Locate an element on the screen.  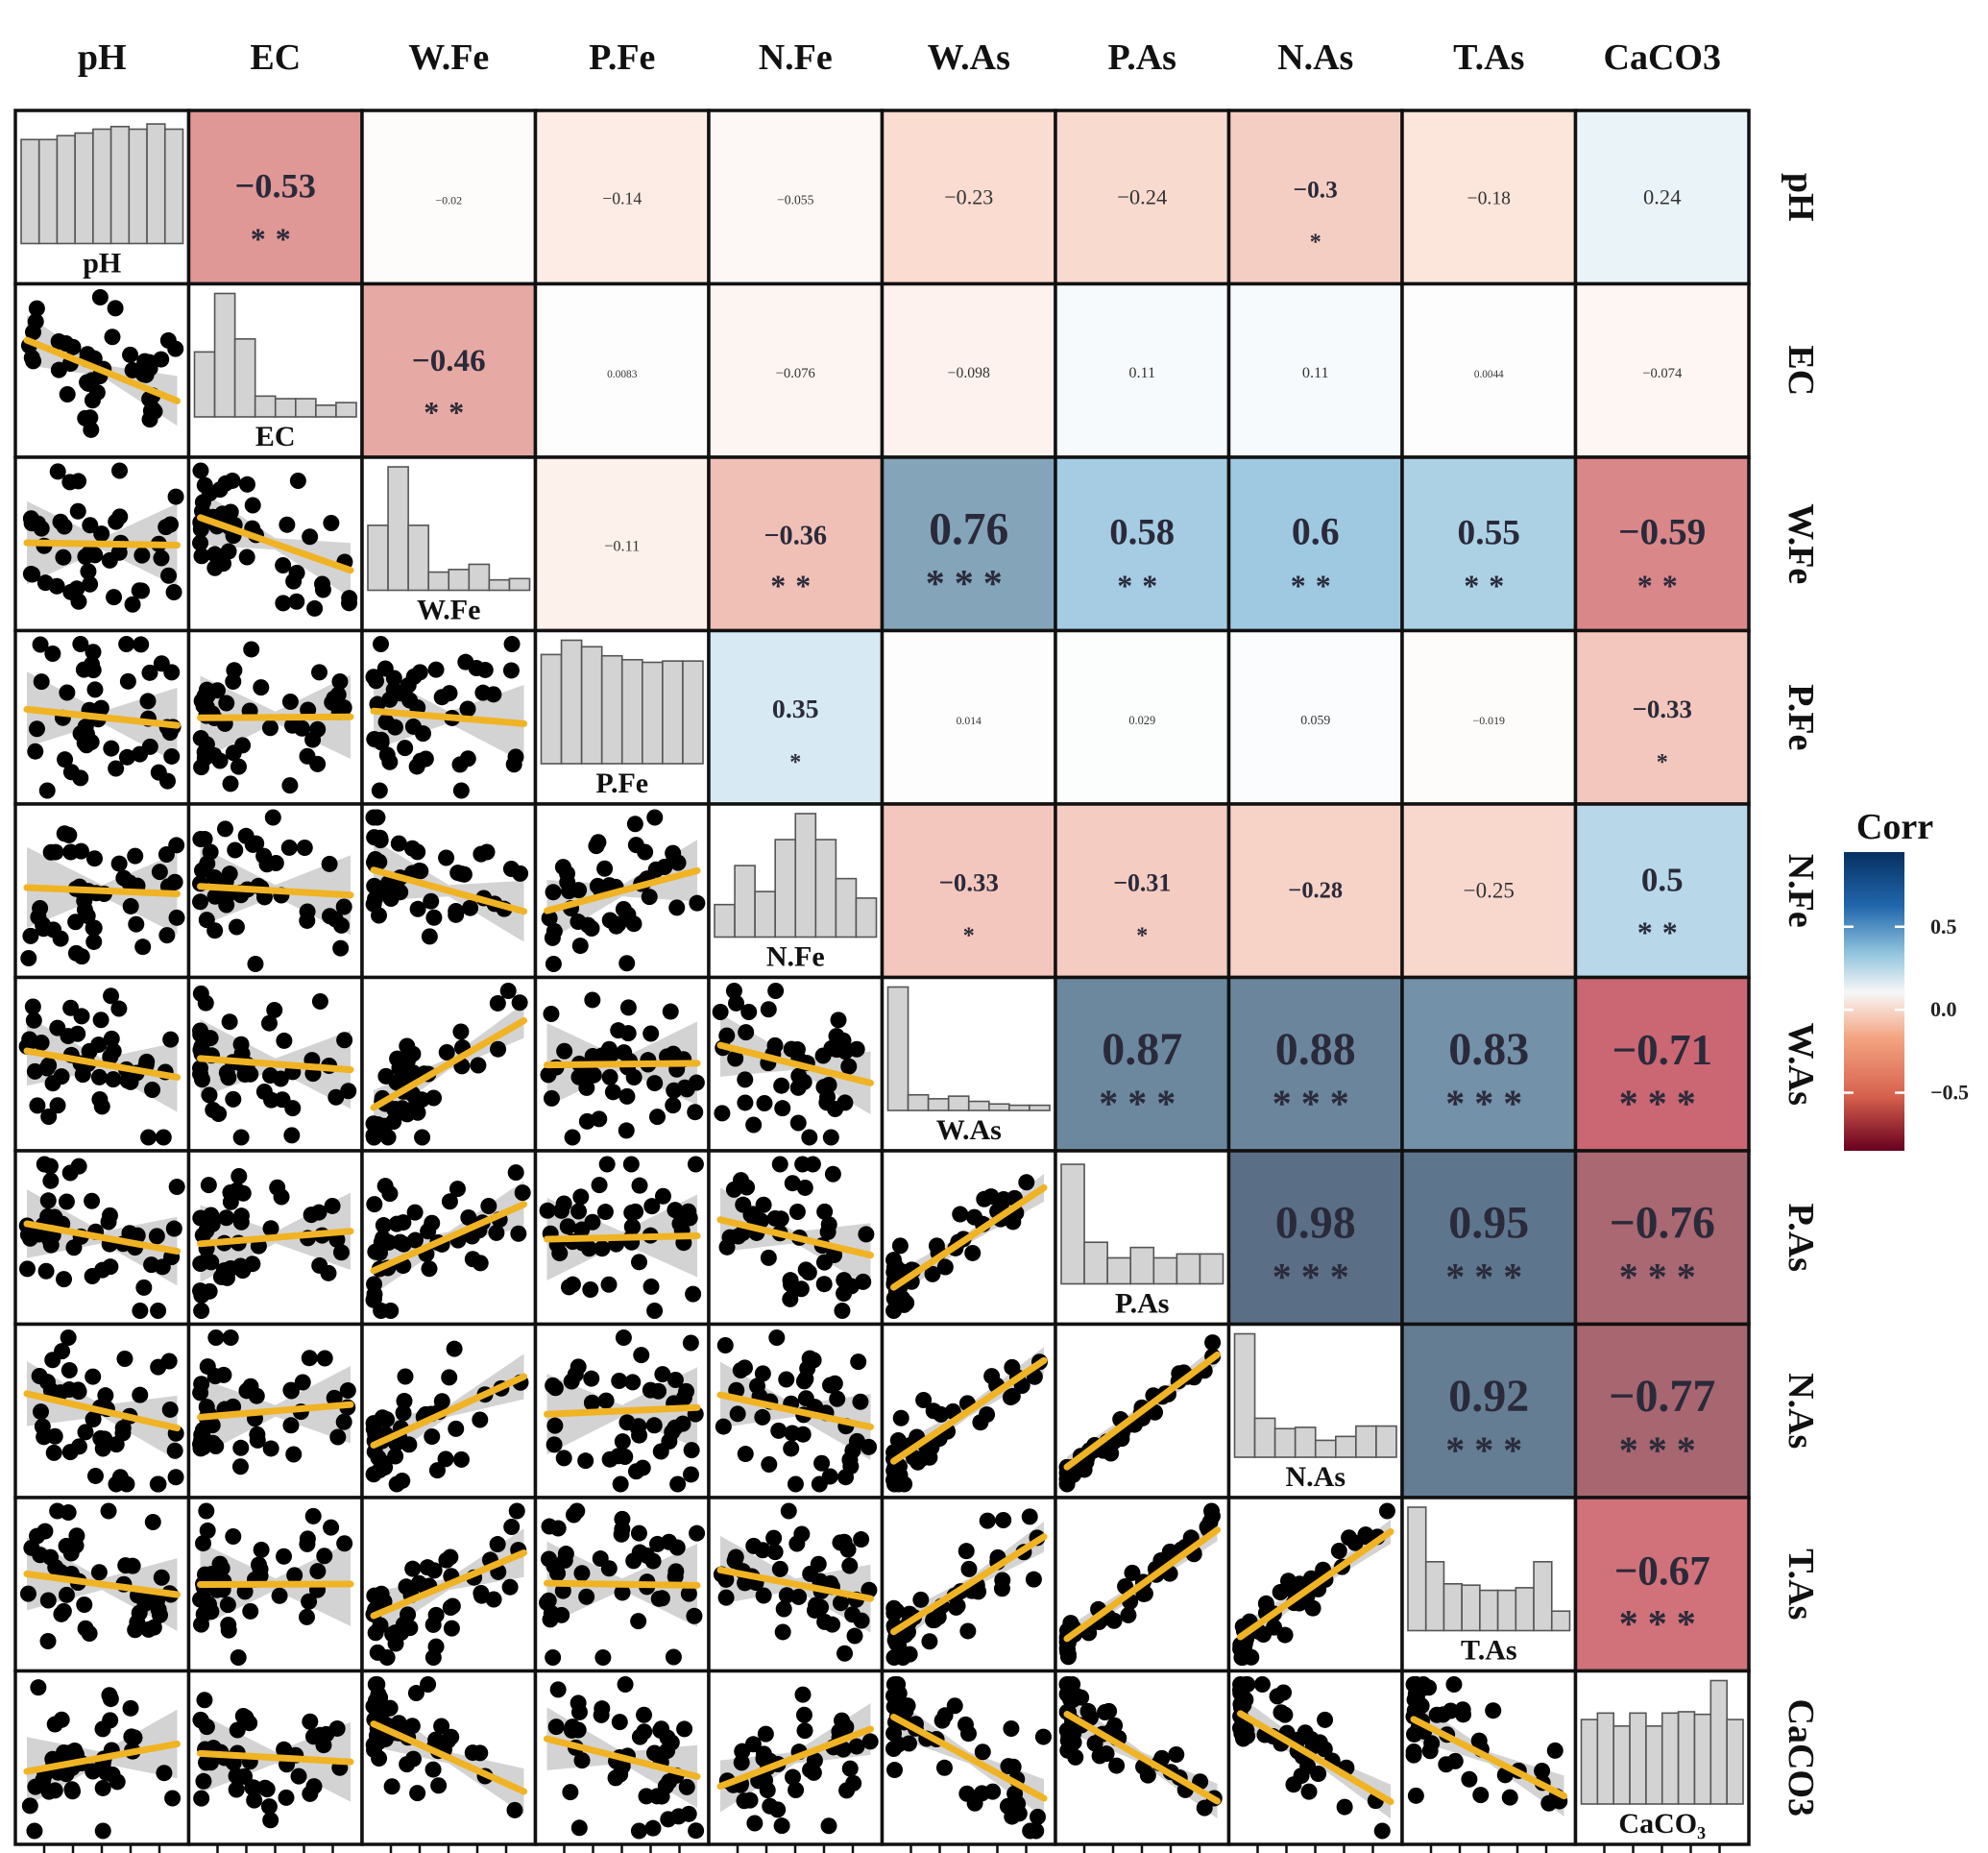
cell-caco3-ec is located at coordinates (275, 1757).